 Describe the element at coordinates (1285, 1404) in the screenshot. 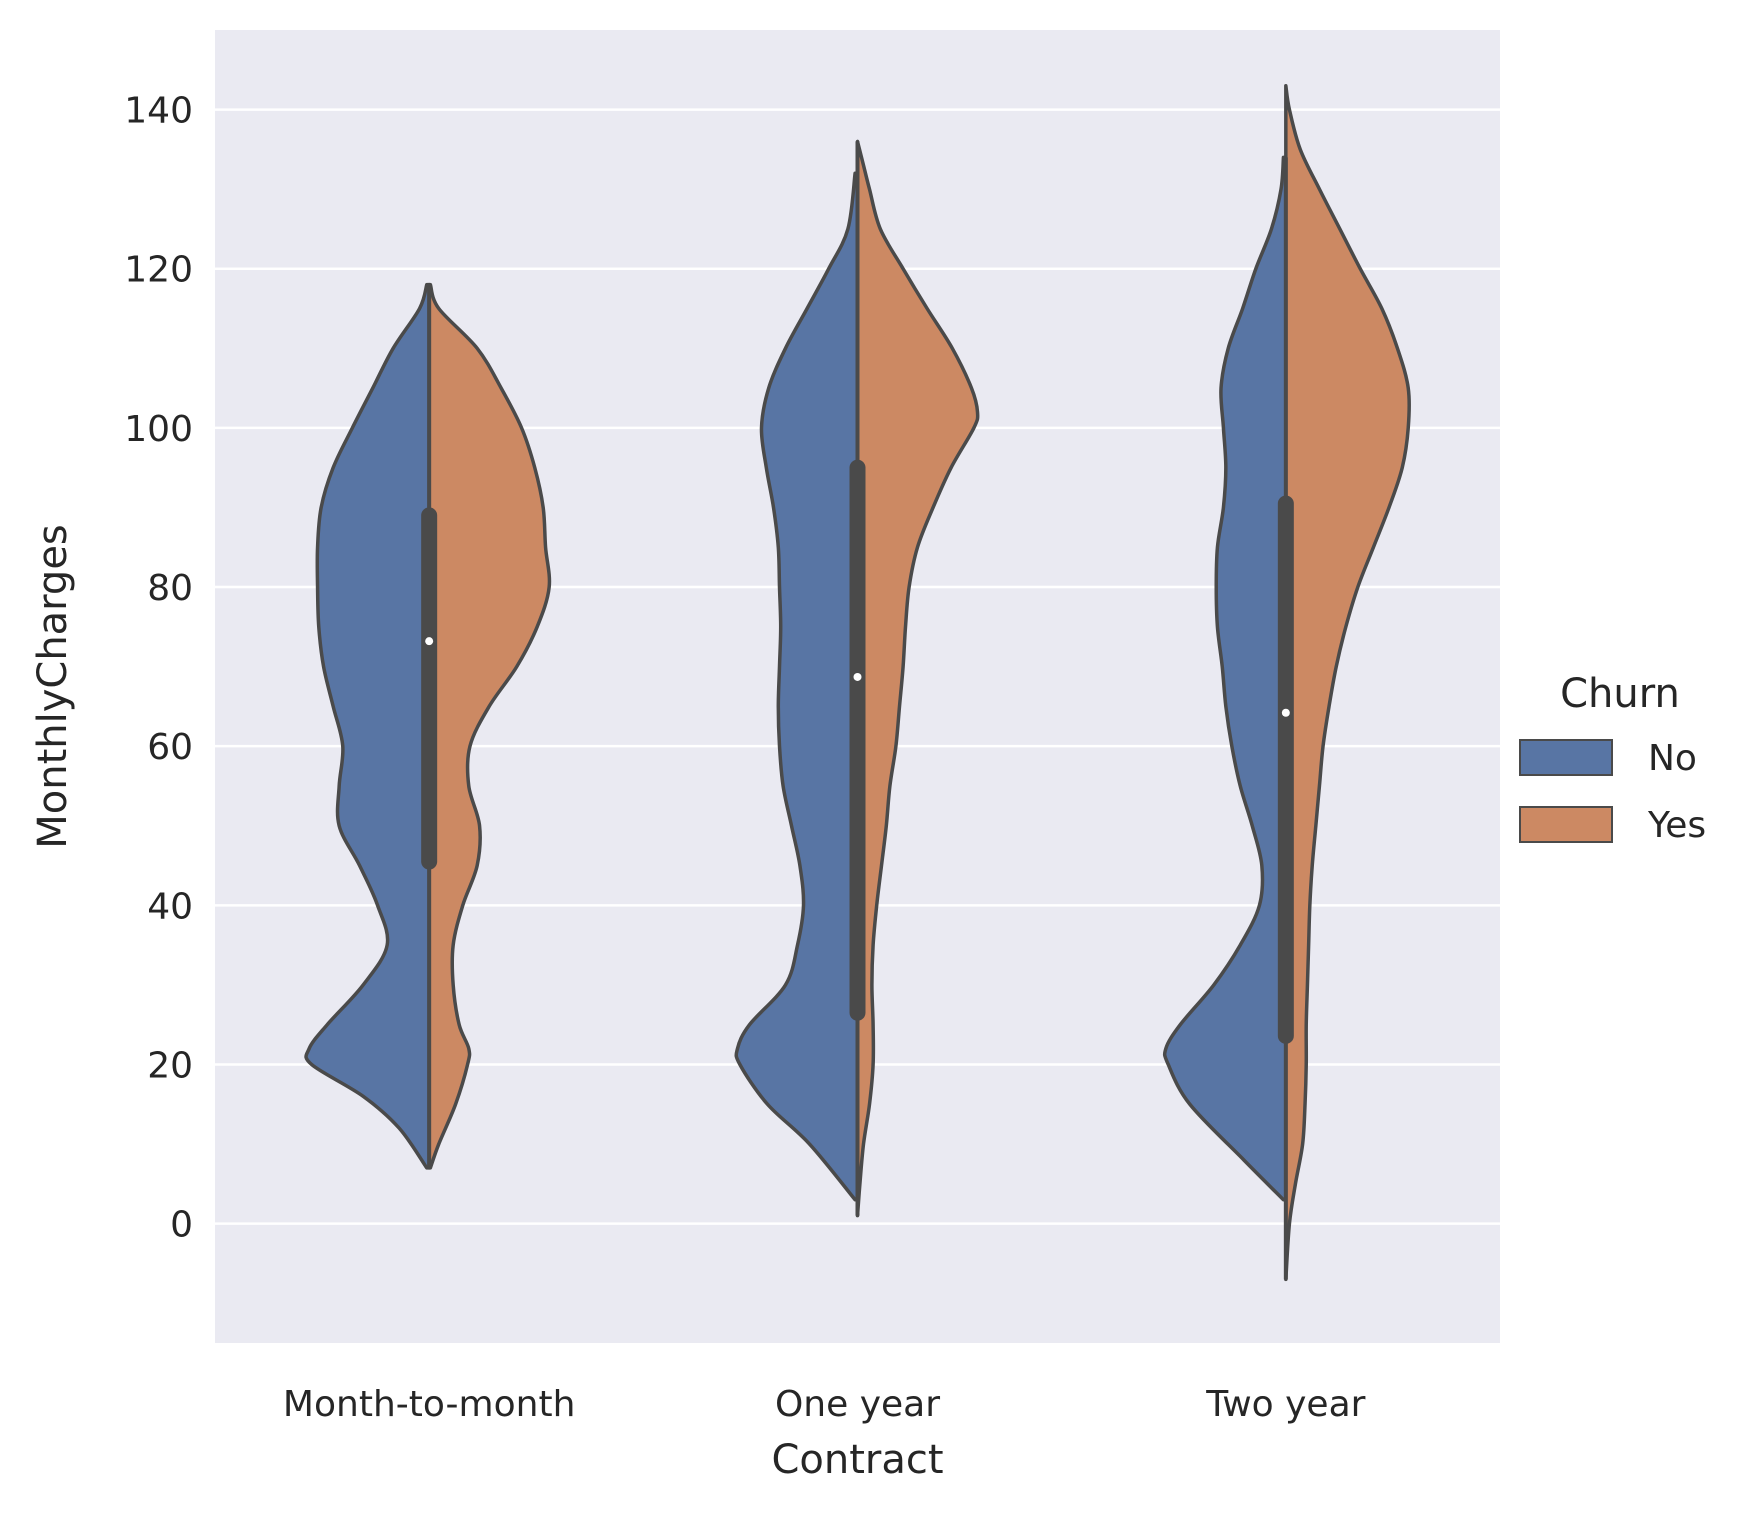

I see `x-tick-label: Two year` at that location.